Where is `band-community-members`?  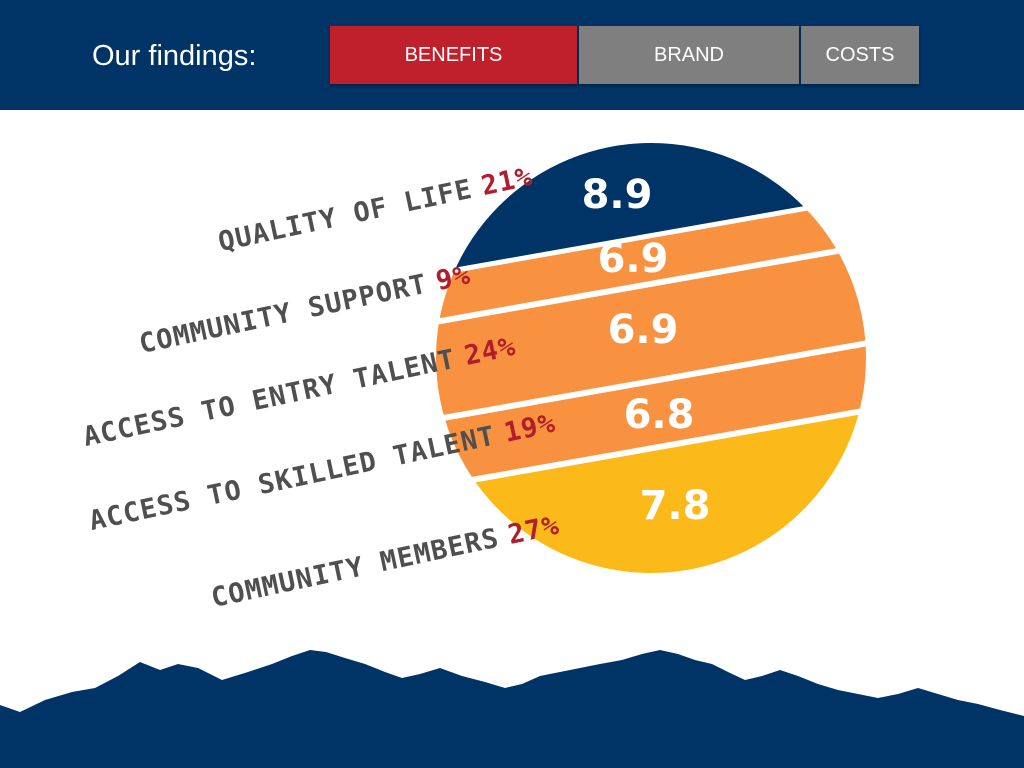
band-community-members is located at coordinates (651, 484).